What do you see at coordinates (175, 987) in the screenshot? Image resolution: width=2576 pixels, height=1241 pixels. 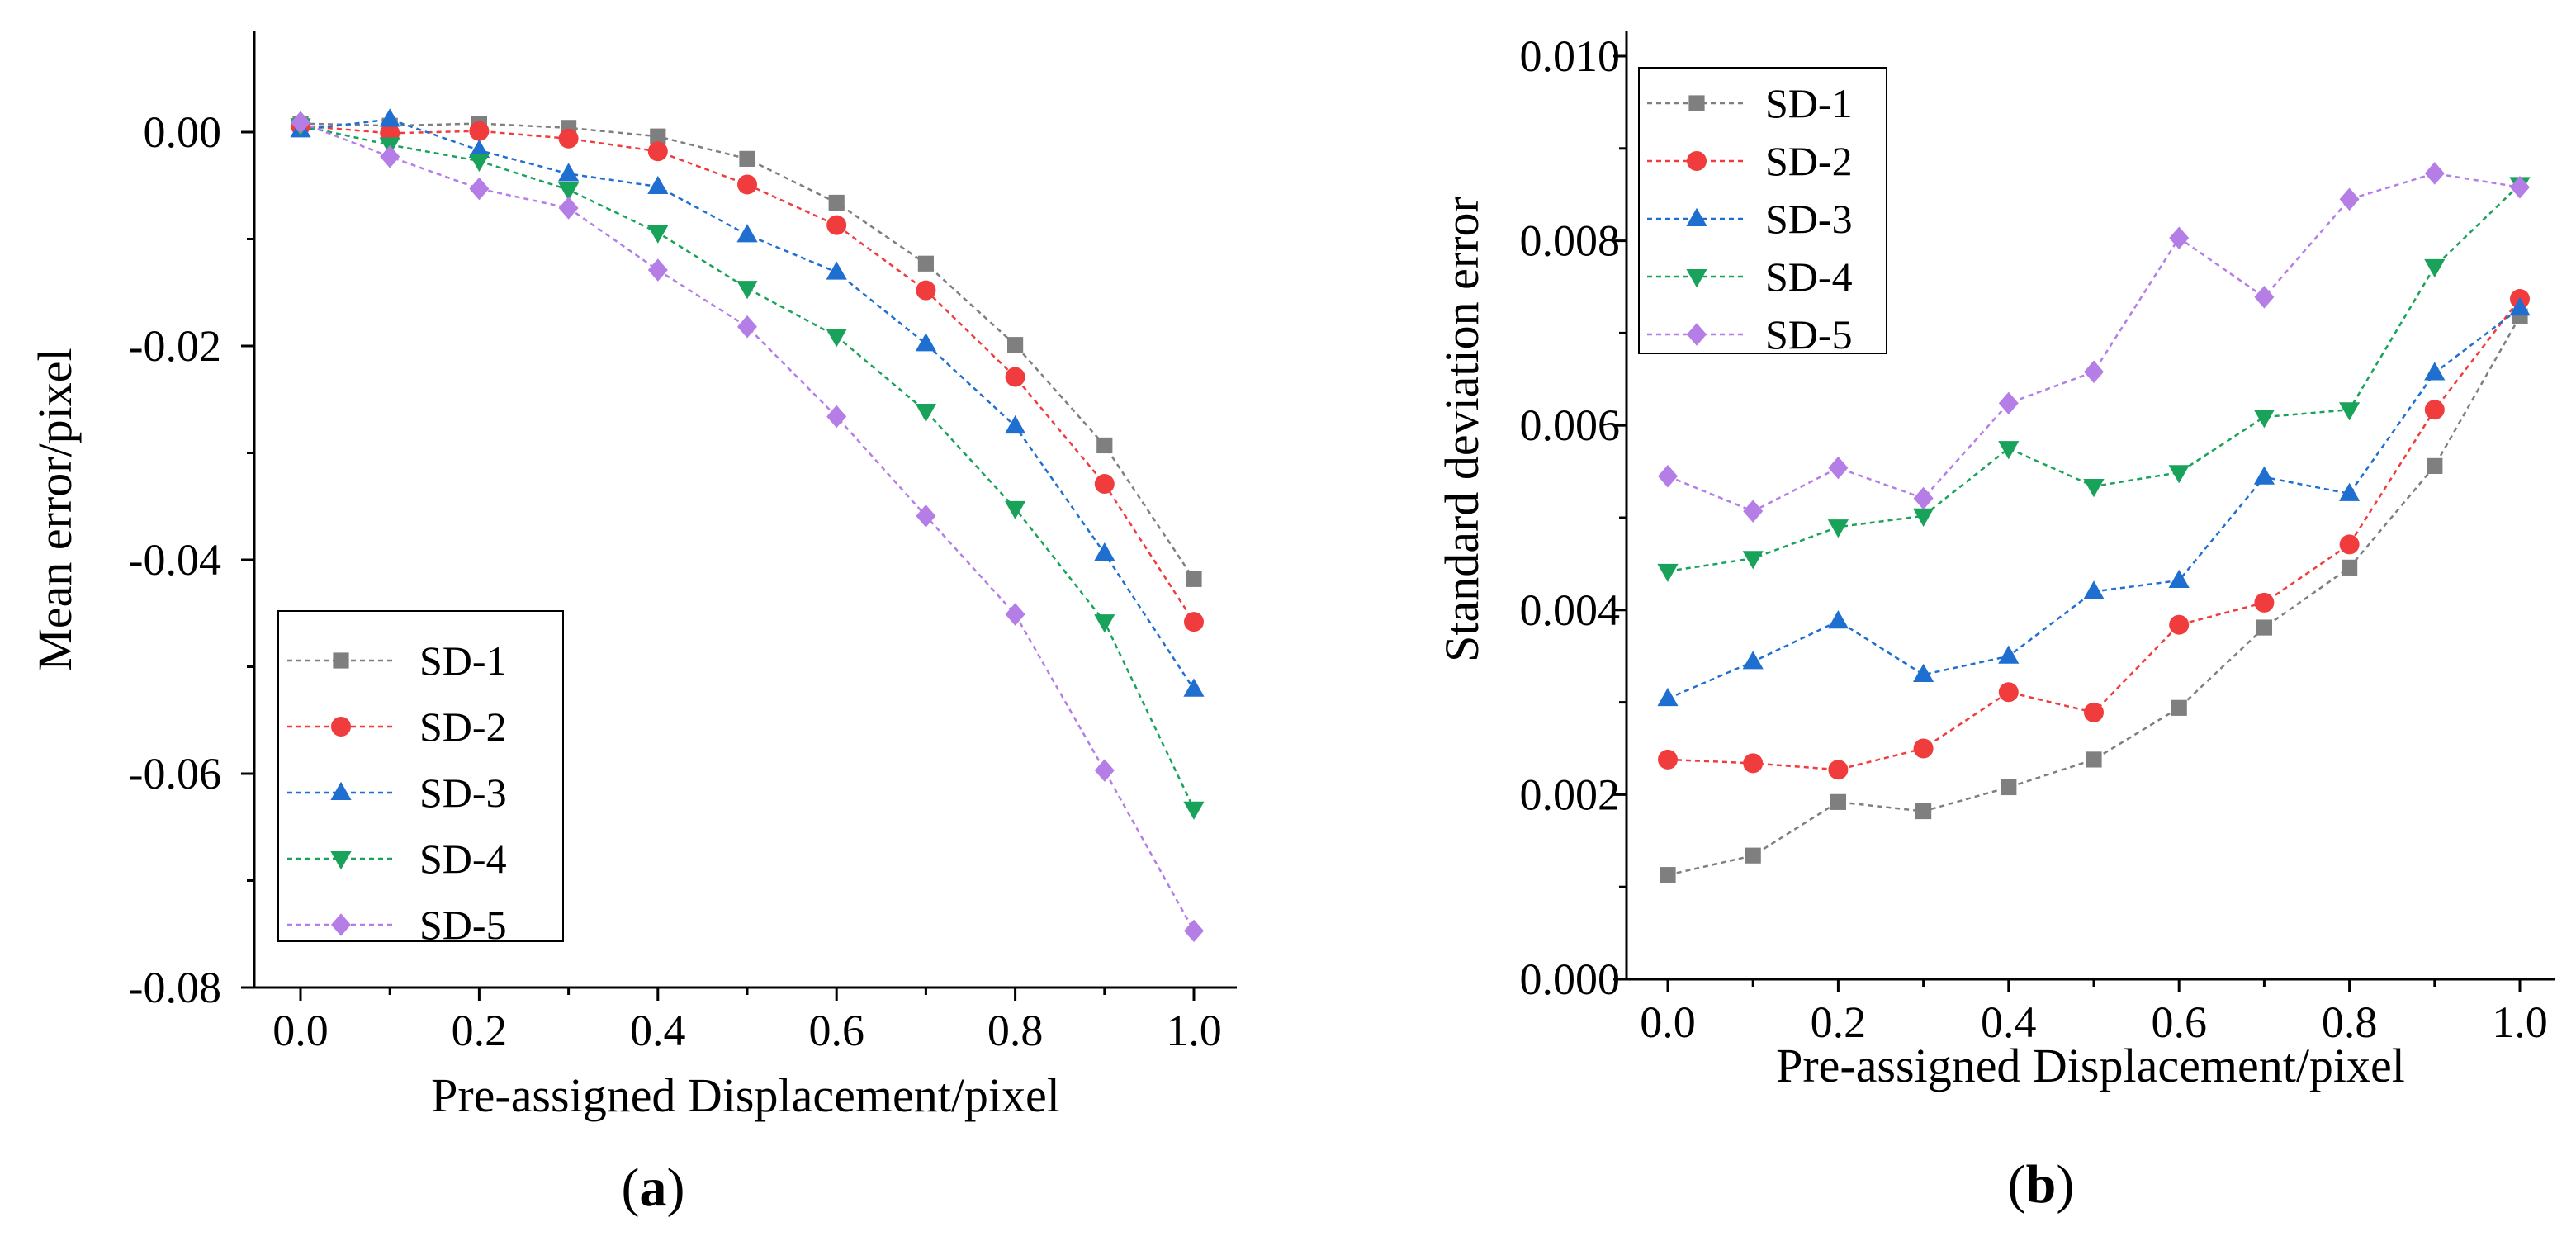 I see `y-tick-label: -0.08` at bounding box center [175, 987].